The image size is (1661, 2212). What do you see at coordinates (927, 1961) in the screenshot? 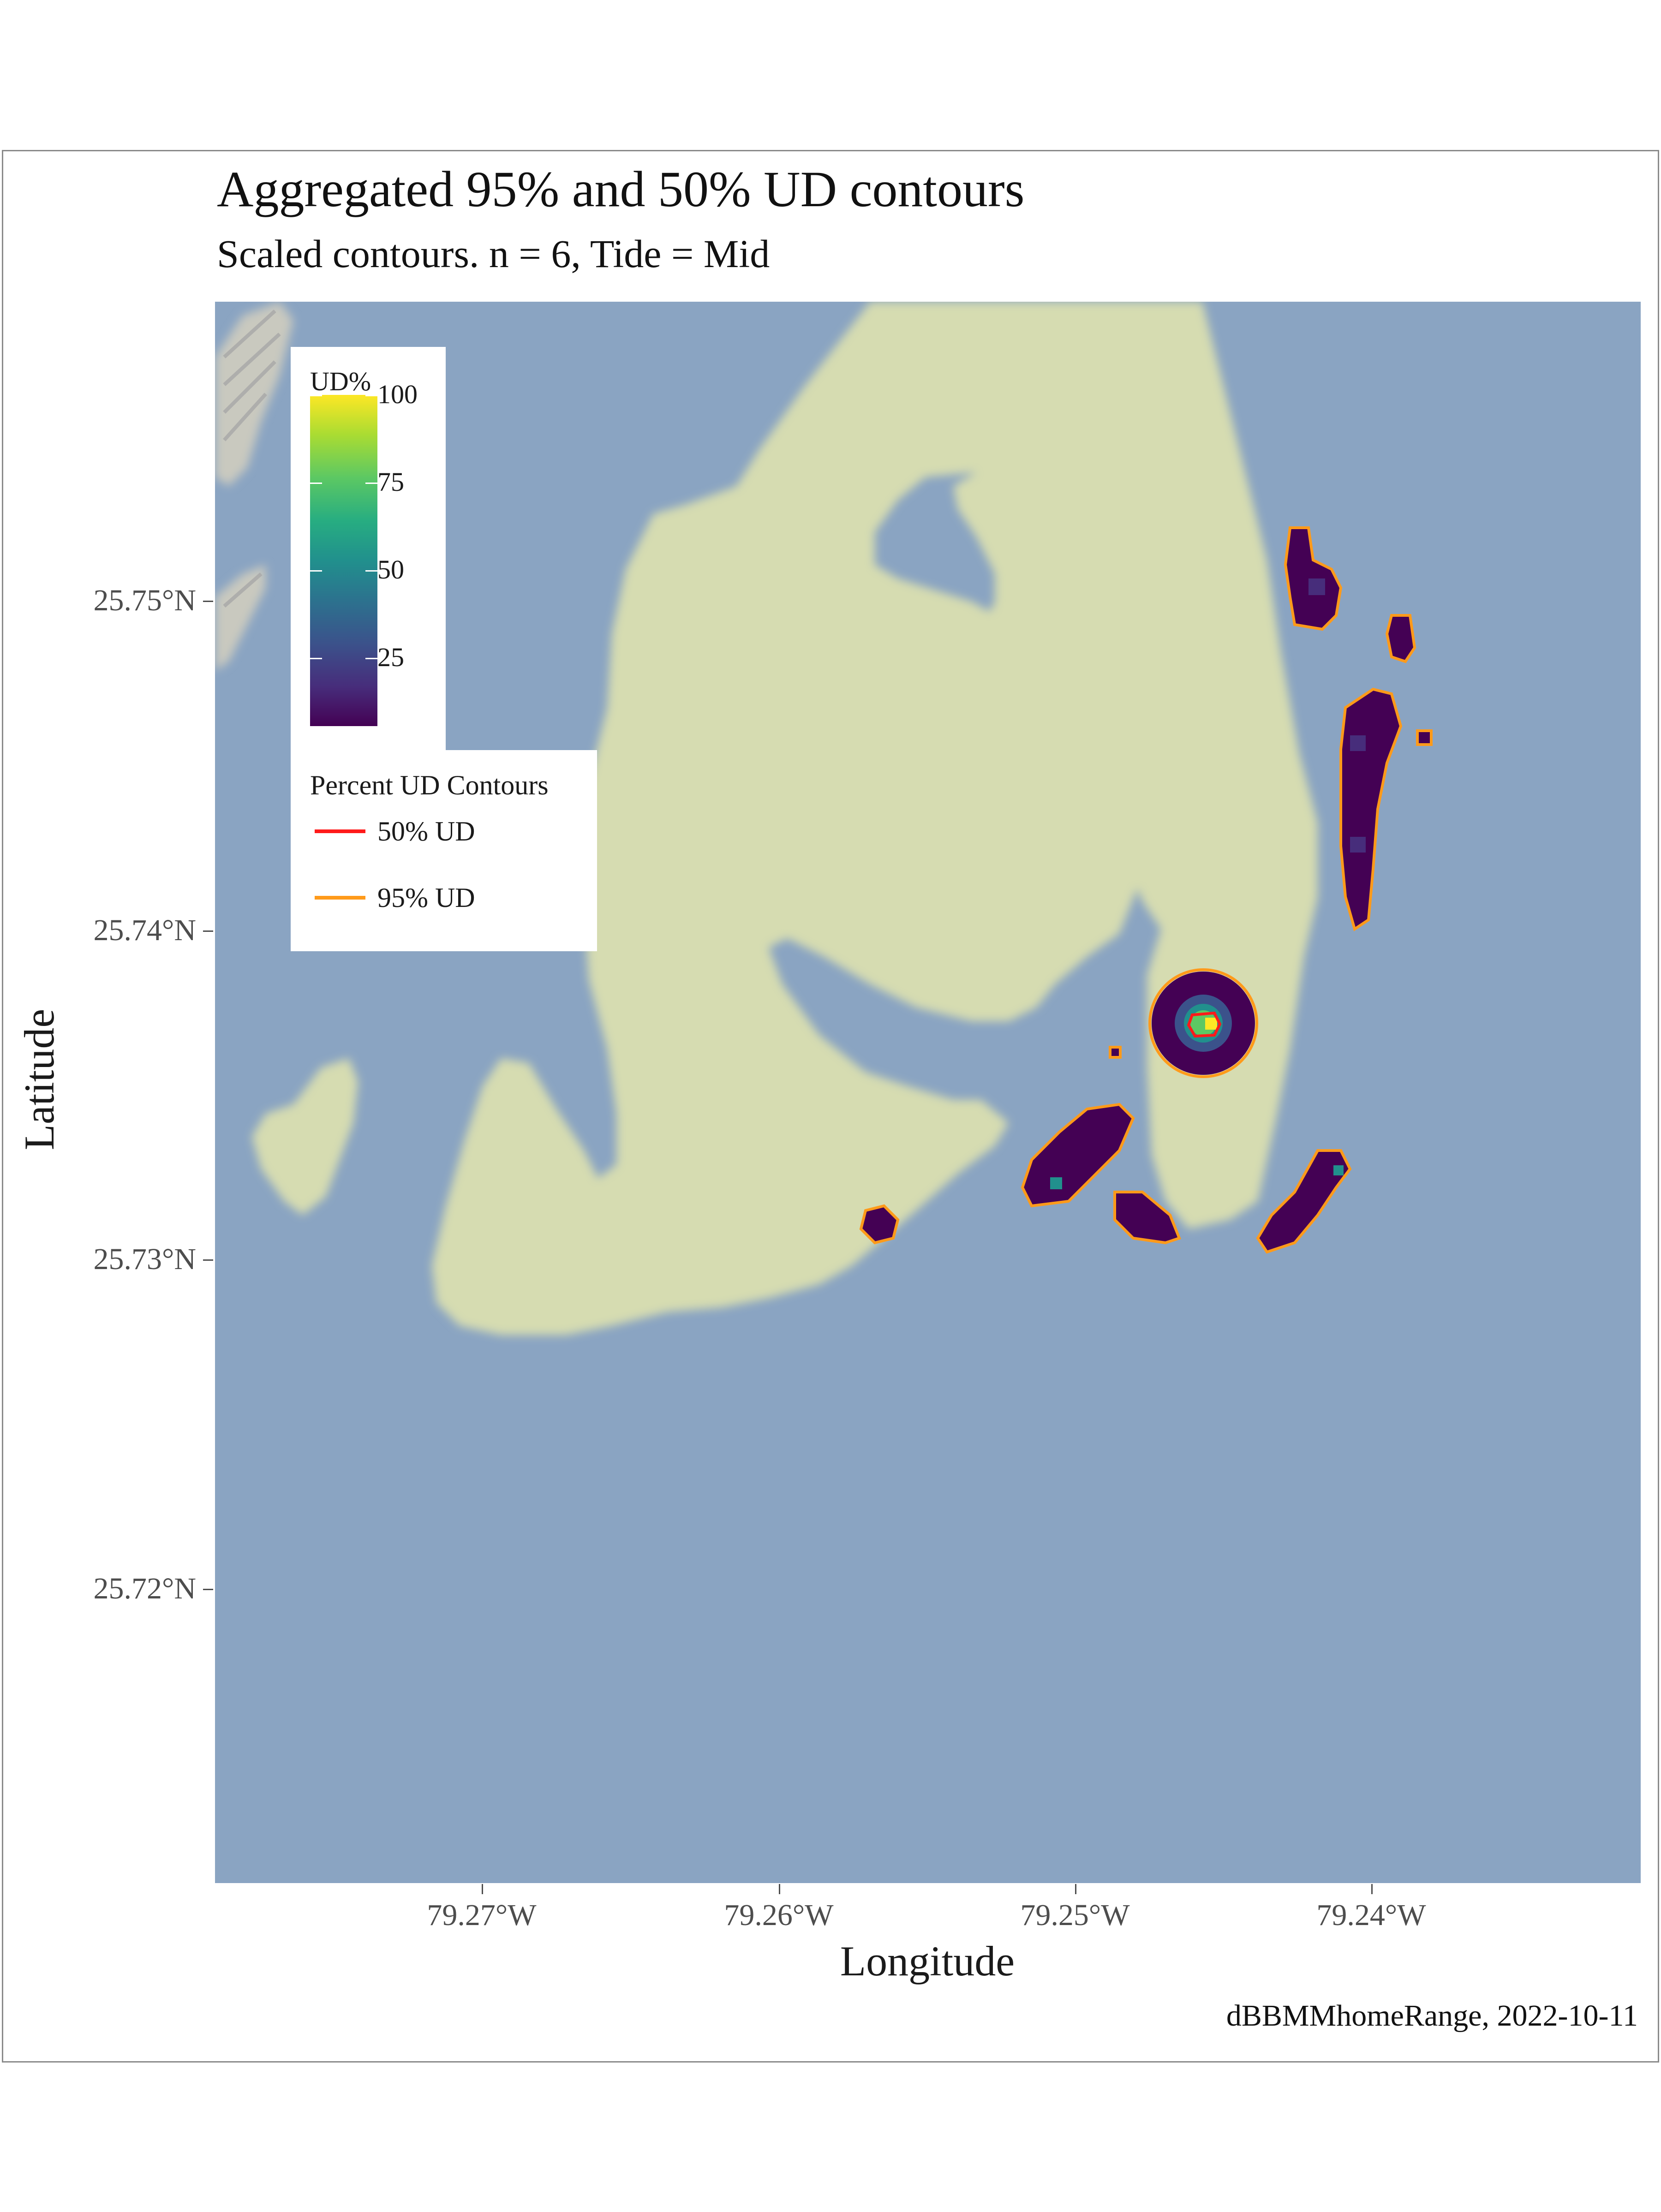
I see `x-axis-label: Longitude` at bounding box center [927, 1961].